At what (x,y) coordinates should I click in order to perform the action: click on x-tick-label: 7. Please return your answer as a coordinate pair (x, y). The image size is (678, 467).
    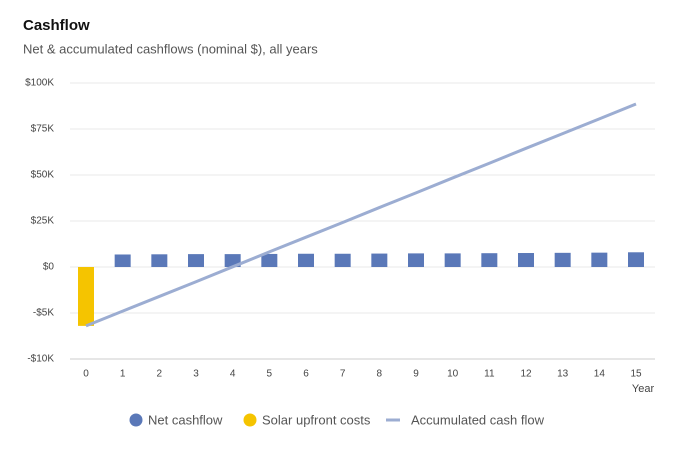
    Looking at the image, I should click on (343, 374).